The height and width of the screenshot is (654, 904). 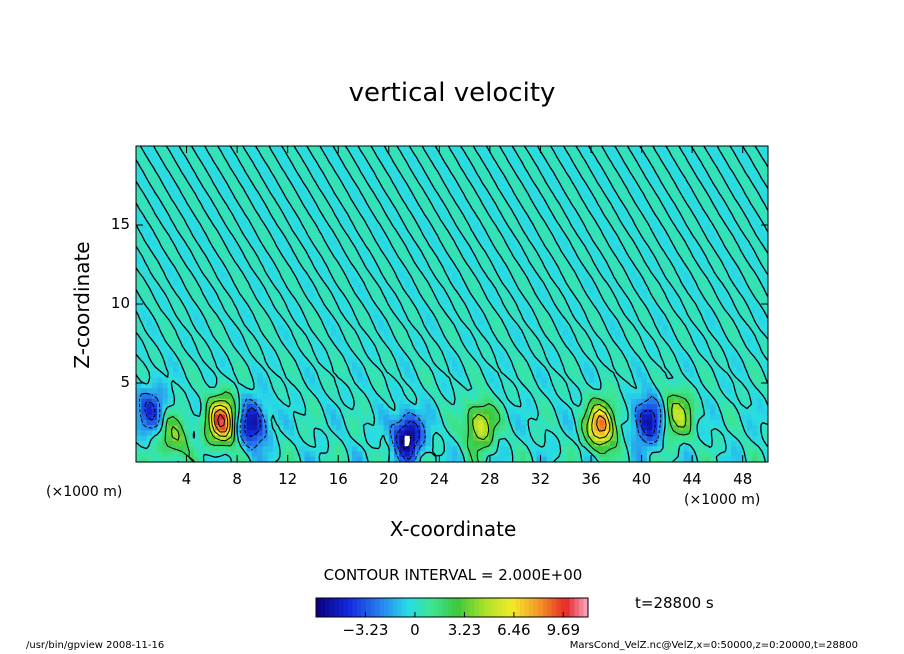 I want to click on x-tick-label: 44, so click(x=692, y=479).